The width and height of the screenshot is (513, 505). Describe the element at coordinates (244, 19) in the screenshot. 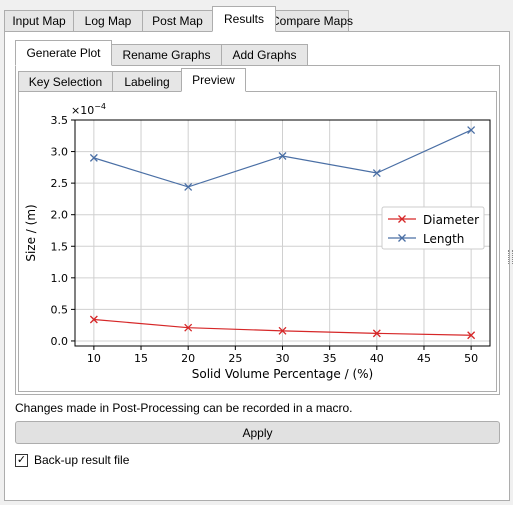

I see `tab-results: Results` at that location.